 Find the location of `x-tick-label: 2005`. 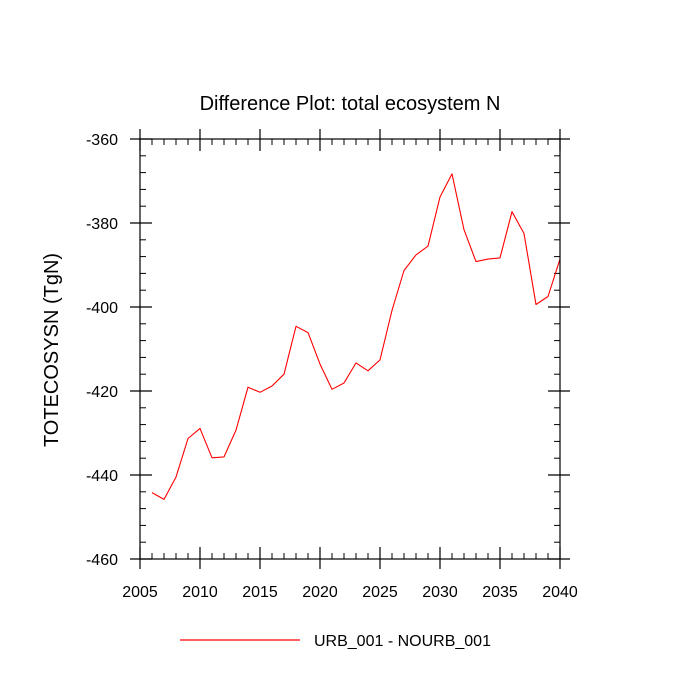

x-tick-label: 2005 is located at coordinates (140, 592).